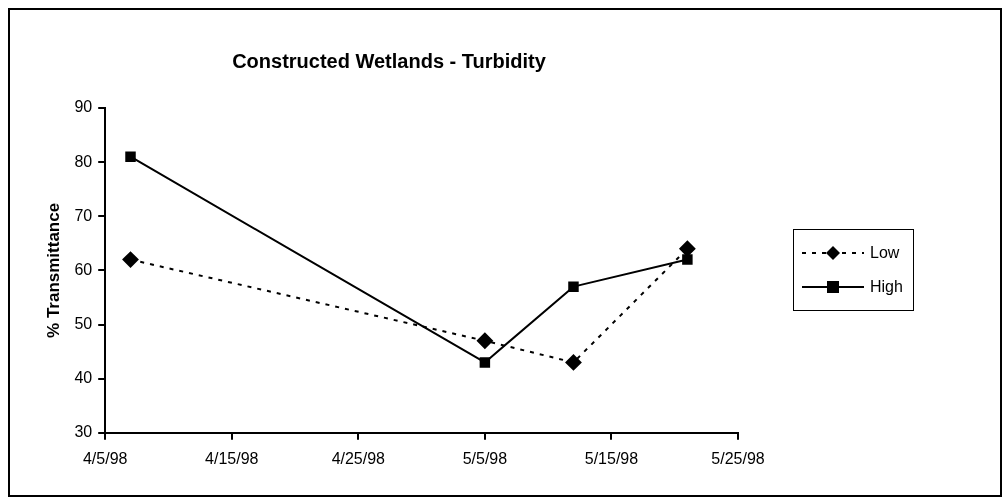 The image size is (1008, 503). I want to click on legend-label: Low, so click(885, 253).